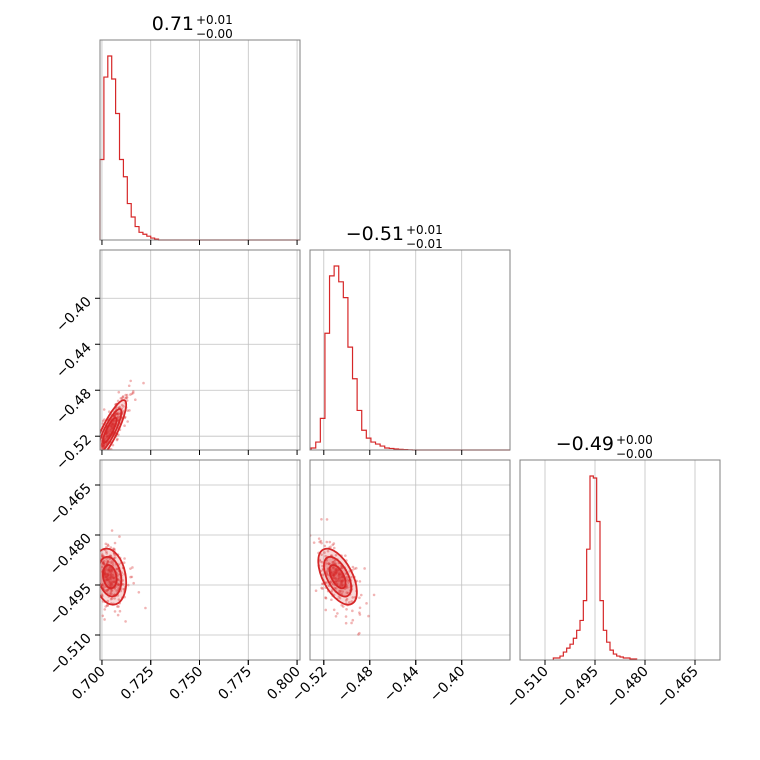  What do you see at coordinates (187, 684) in the screenshot?
I see `pair-2-0-xtick-label-2: 0.750` at bounding box center [187, 684].